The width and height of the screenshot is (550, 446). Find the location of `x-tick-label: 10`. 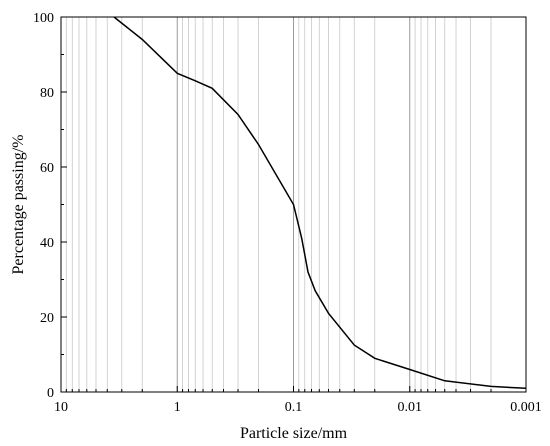

x-tick-label: 10 is located at coordinates (61, 407).